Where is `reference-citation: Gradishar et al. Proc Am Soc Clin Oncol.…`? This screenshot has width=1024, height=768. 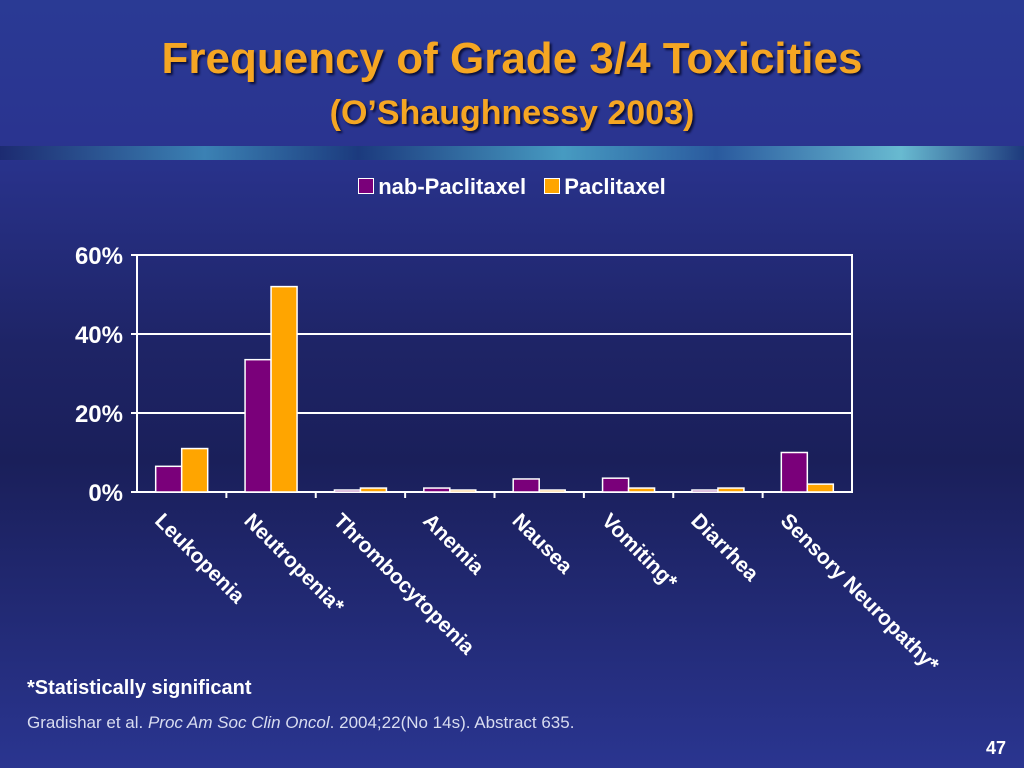 reference-citation: Gradishar et al. Proc Am Soc Clin Oncol.… is located at coordinates (300, 723).